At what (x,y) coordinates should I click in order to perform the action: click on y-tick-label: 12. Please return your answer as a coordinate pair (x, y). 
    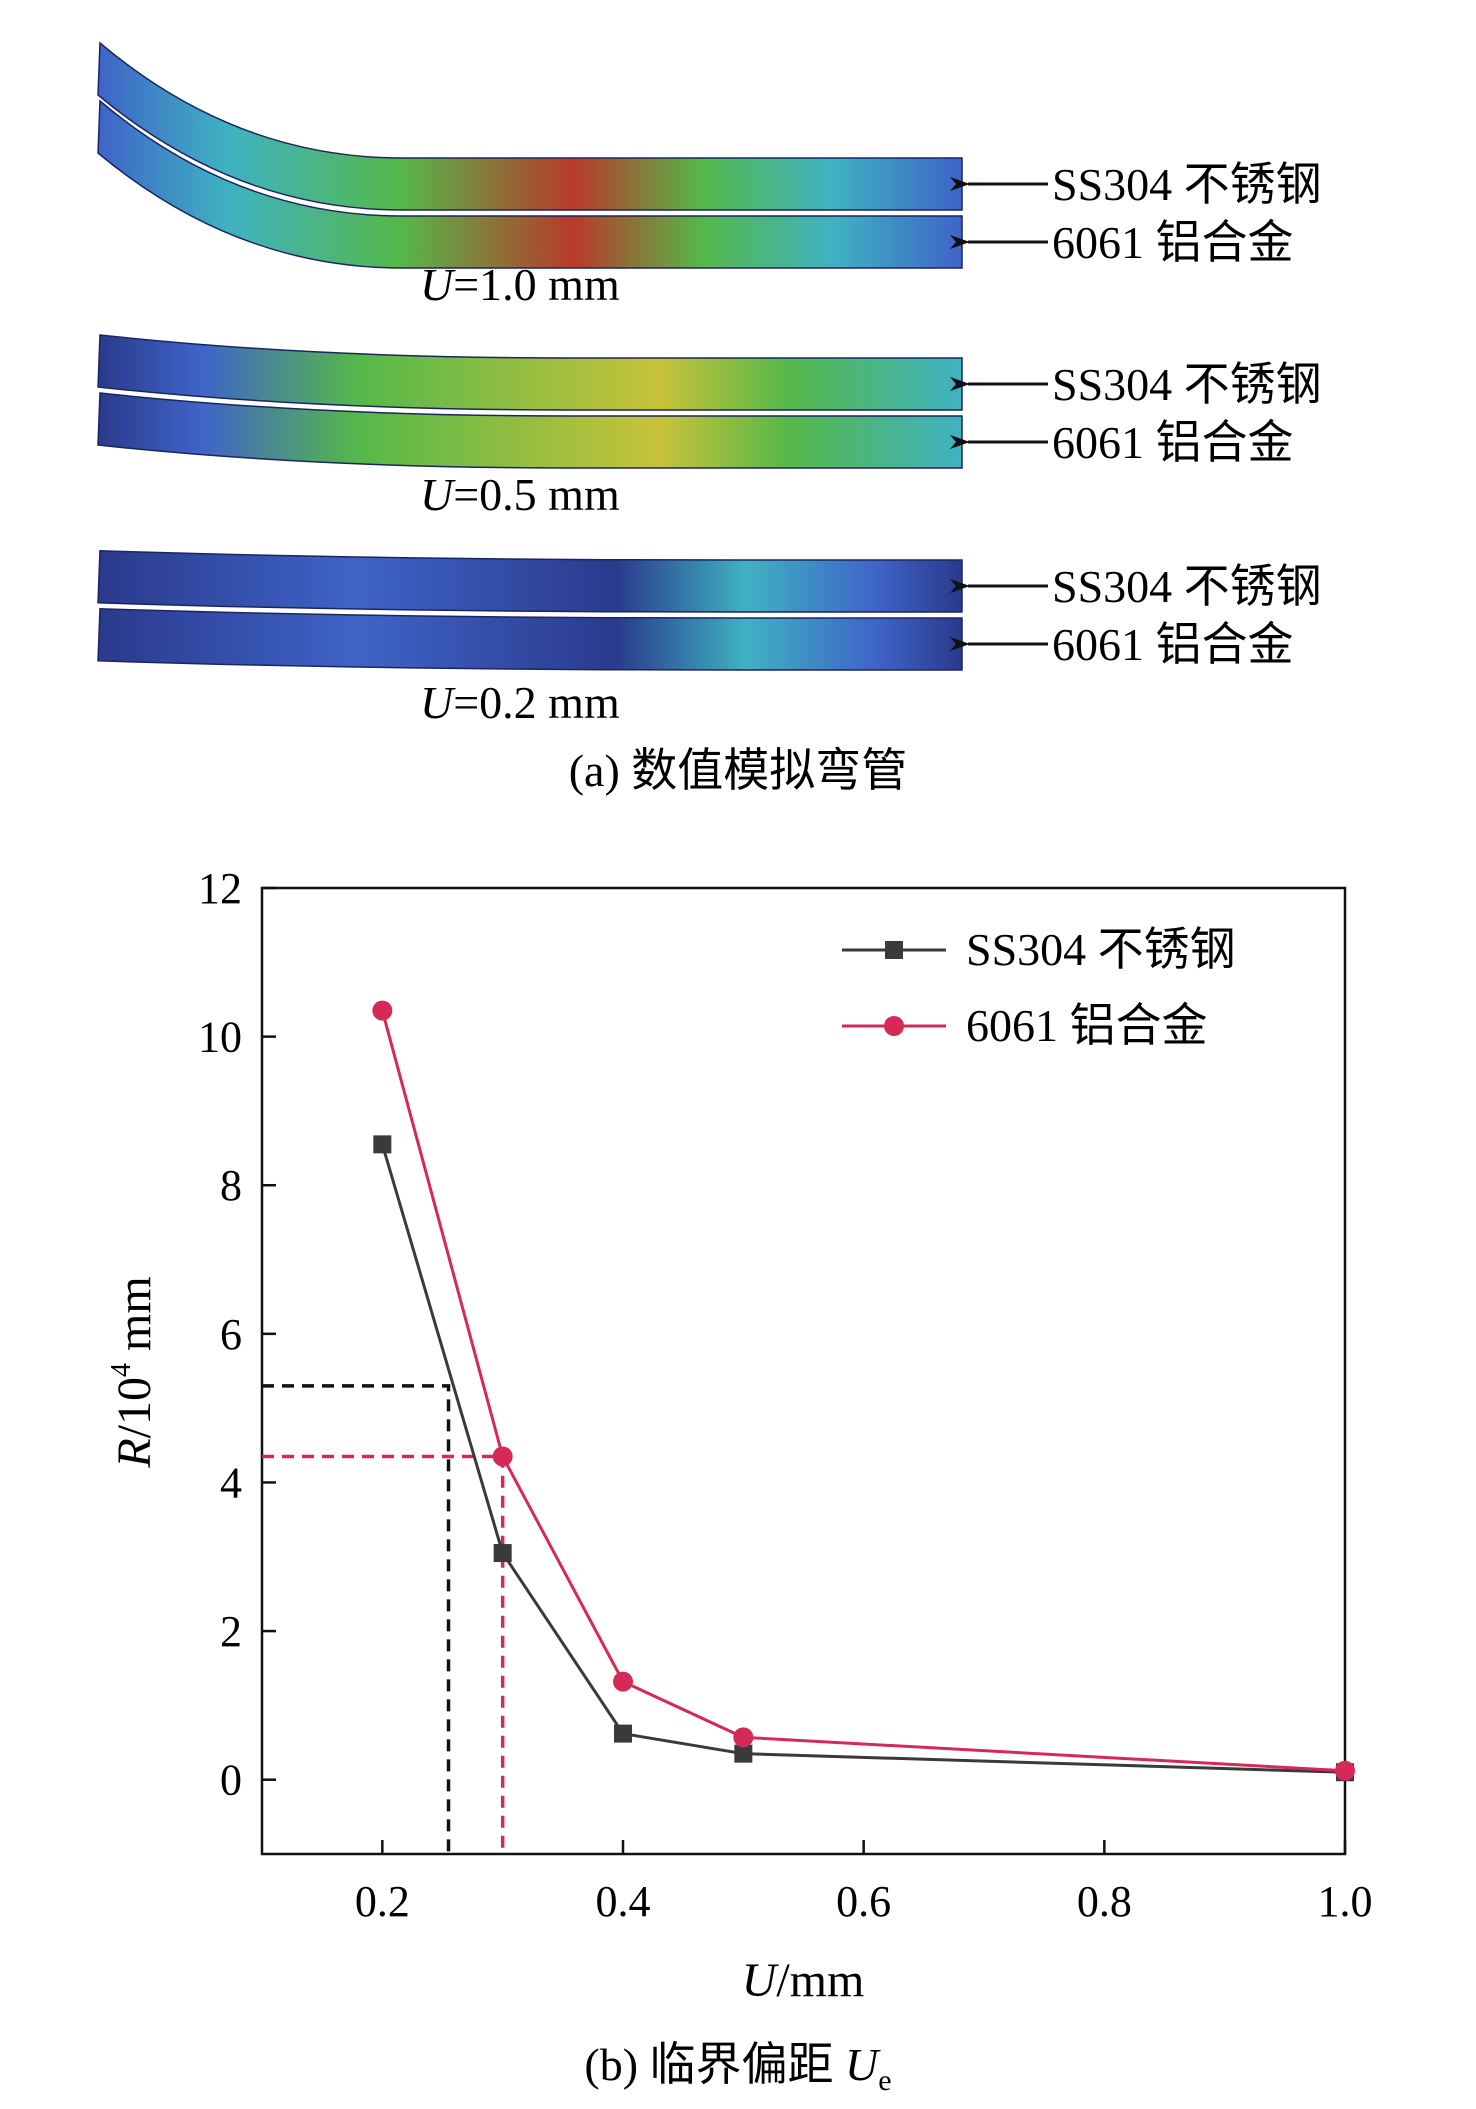
    Looking at the image, I should click on (220, 888).